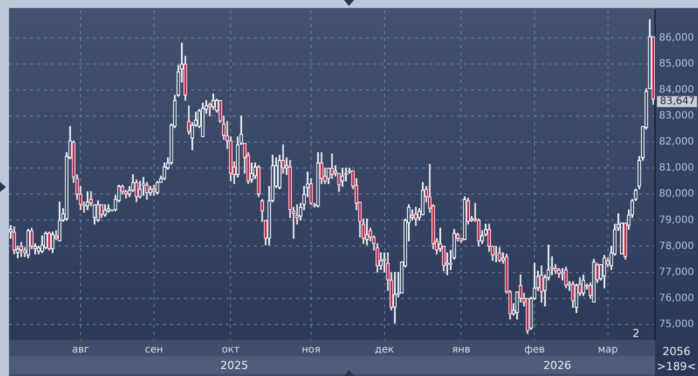 This screenshot has height=376, width=698. What do you see at coordinates (311, 350) in the screenshot?
I see `x-tick-label: ноя` at bounding box center [311, 350].